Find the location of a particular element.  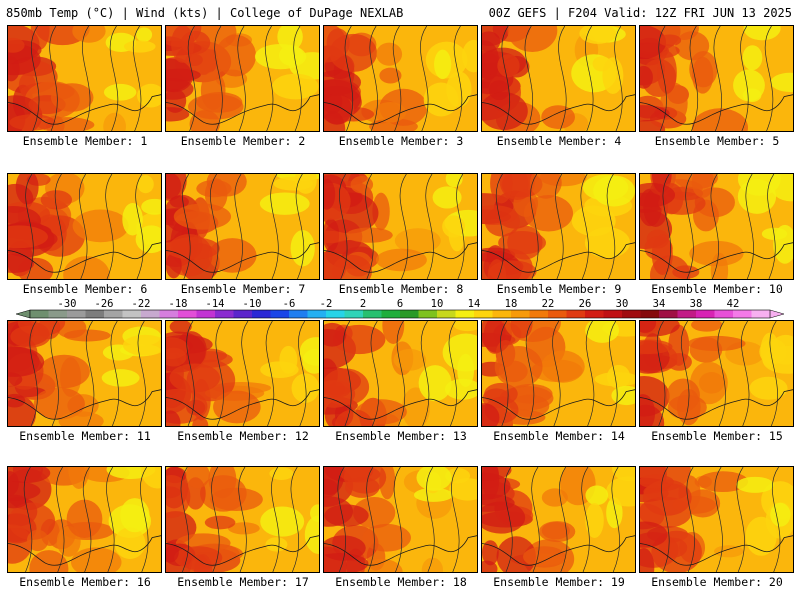

colorbar-tick-label: 42 is located at coordinates (733, 304).